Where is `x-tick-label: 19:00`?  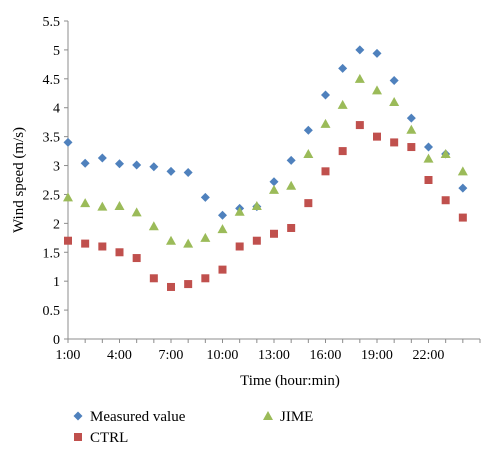 x-tick-label: 19:00 is located at coordinates (377, 355).